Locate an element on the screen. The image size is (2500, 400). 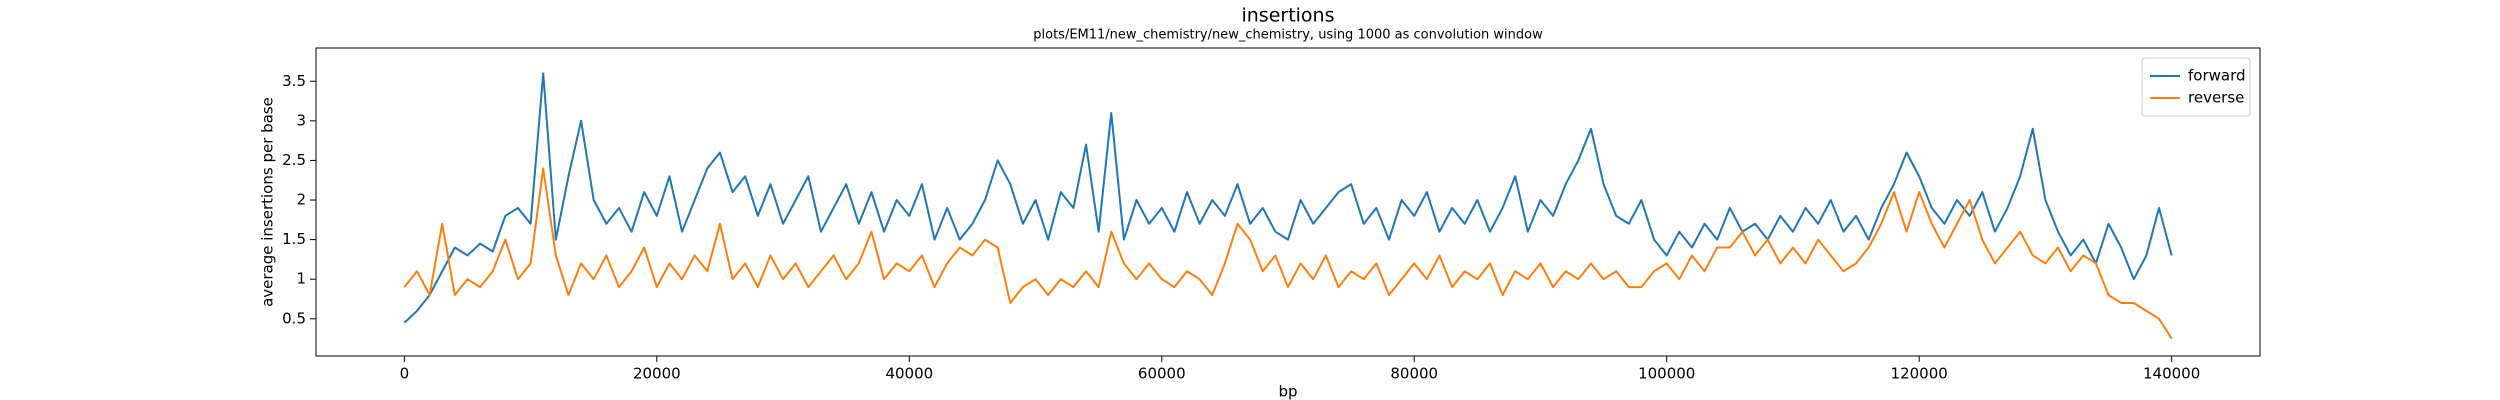
chart-title: insertions is located at coordinates (1287, 16).